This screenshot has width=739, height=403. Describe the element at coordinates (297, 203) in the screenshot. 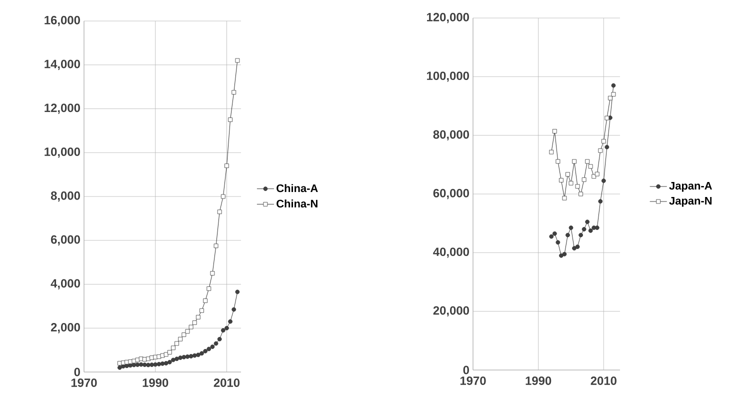

I see `legend-label: China-N` at that location.